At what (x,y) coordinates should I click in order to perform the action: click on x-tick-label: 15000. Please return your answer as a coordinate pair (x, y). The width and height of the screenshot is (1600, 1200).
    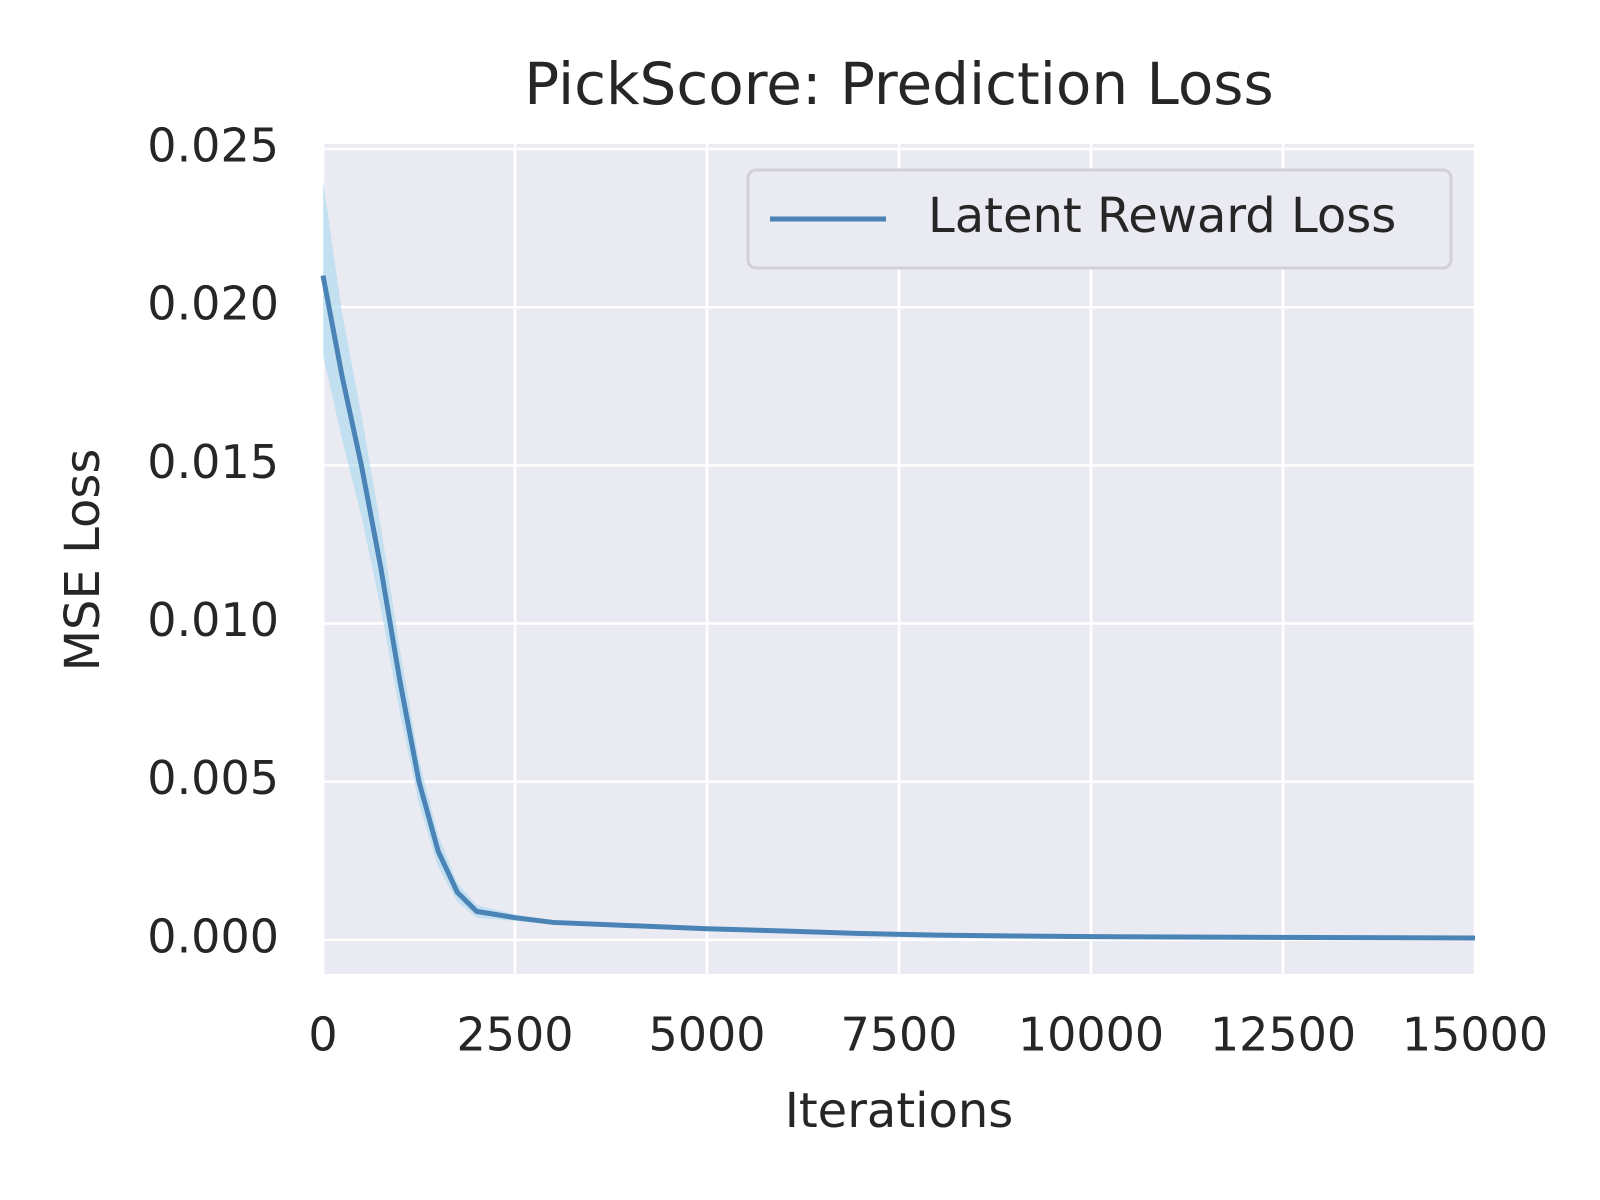
    Looking at the image, I should click on (1475, 1035).